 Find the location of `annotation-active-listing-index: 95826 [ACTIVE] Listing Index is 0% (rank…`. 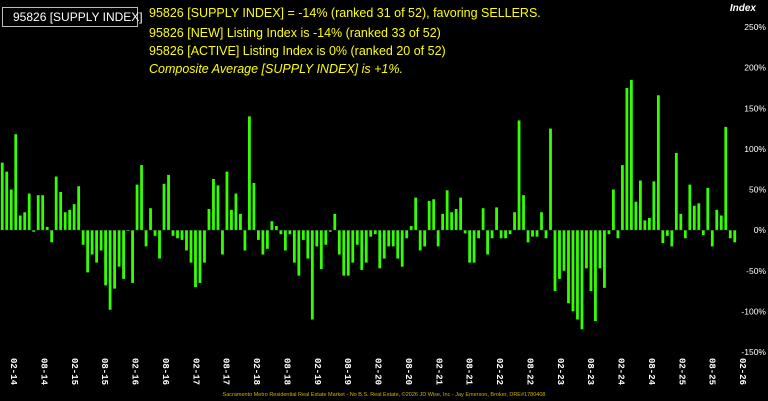

annotation-active-listing-index: 95826 [ACTIVE] Listing Index is 0% (rank… is located at coordinates (297, 51).